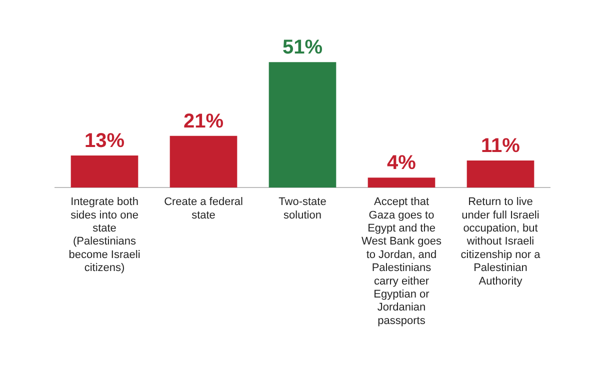  I want to click on x-tick-label: Two-state solution, so click(302, 209).